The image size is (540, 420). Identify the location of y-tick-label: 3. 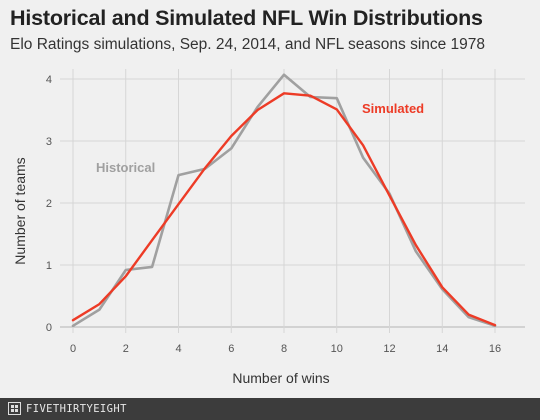
(49, 142).